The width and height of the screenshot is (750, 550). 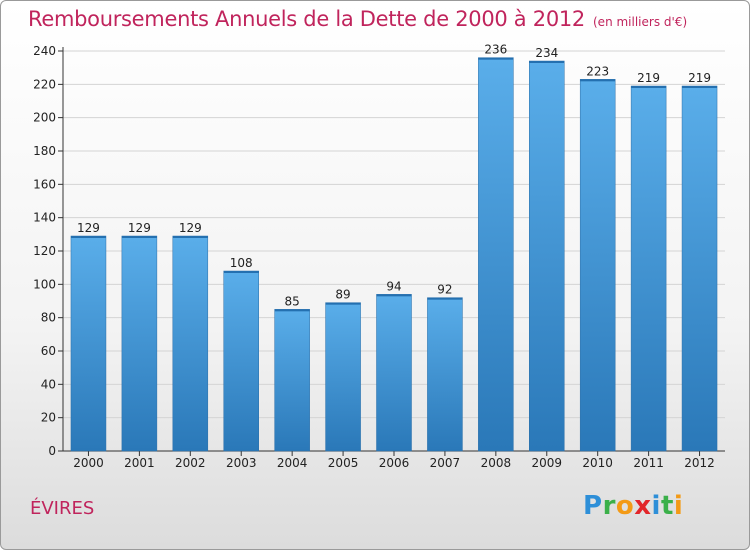 What do you see at coordinates (88, 228) in the screenshot?
I see `value-label-2000: 129` at bounding box center [88, 228].